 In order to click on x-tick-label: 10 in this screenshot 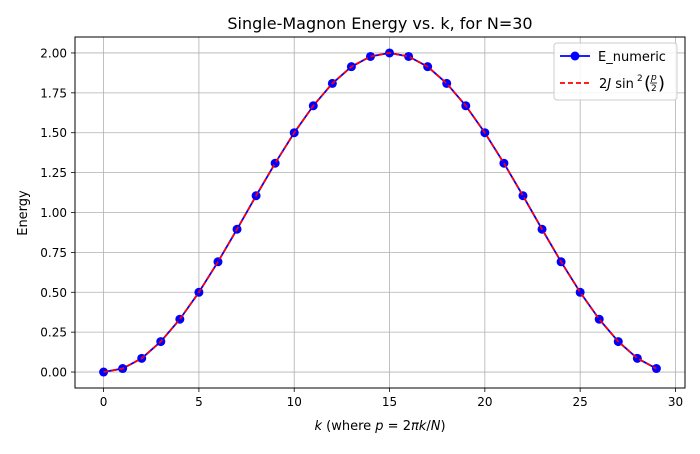, I will do `click(294, 402)`.